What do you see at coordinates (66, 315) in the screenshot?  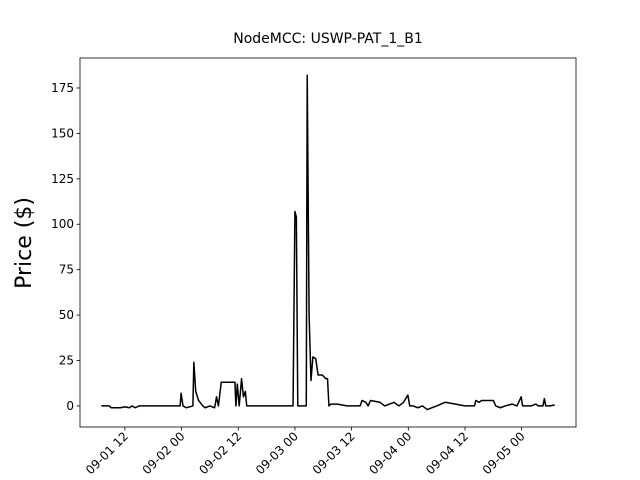 I see `y-tick-label: 50` at bounding box center [66, 315].